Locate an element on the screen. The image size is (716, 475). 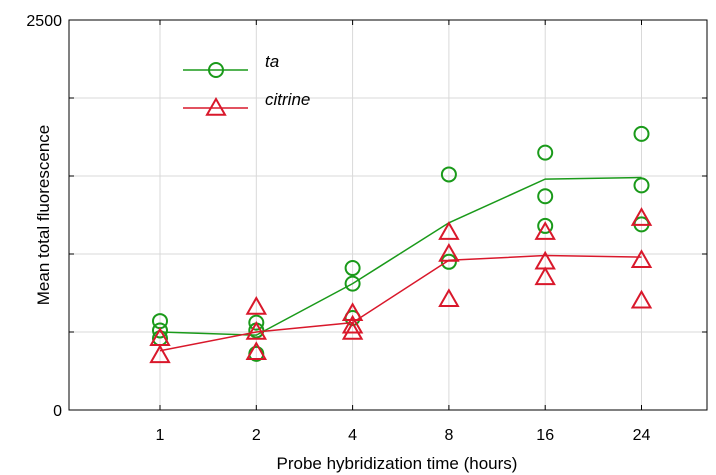
legend-marker-ta is located at coordinates (216, 70).